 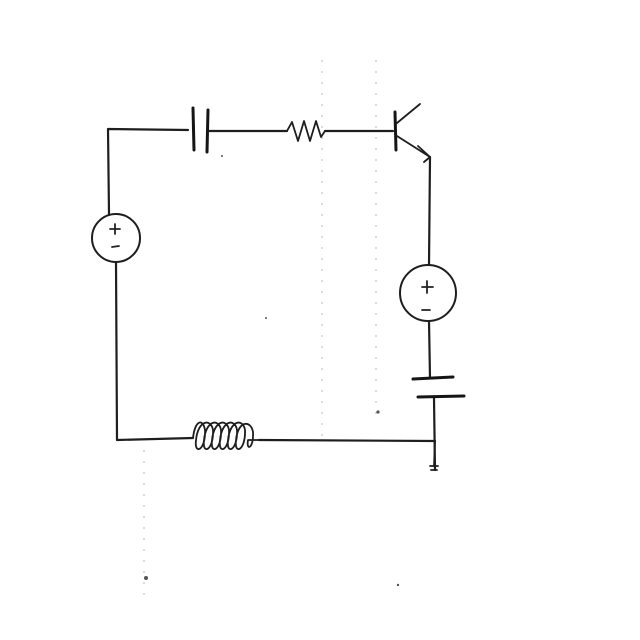 What do you see at coordinates (434, 455) in the screenshot?
I see `ground-symbol` at bounding box center [434, 455].